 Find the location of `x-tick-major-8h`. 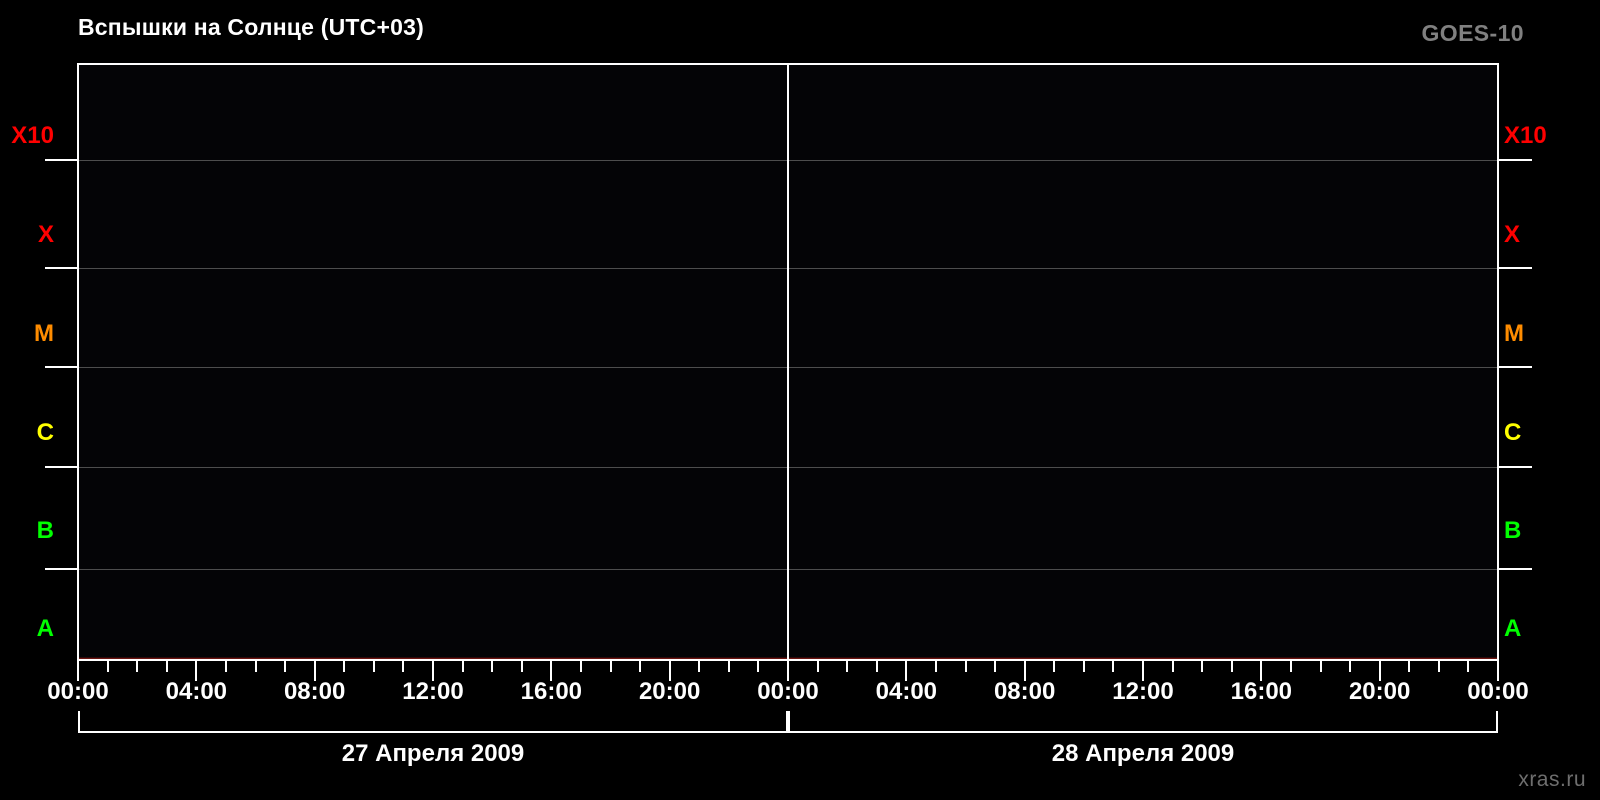

x-tick-major-8h is located at coordinates (314, 671).